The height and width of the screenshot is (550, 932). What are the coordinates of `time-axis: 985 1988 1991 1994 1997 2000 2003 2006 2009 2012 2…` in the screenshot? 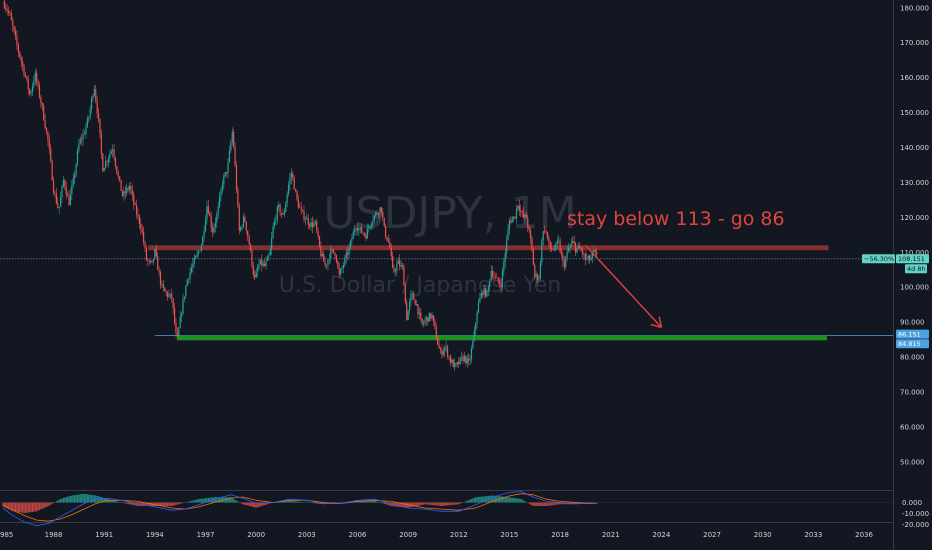 It's located at (436, 535).